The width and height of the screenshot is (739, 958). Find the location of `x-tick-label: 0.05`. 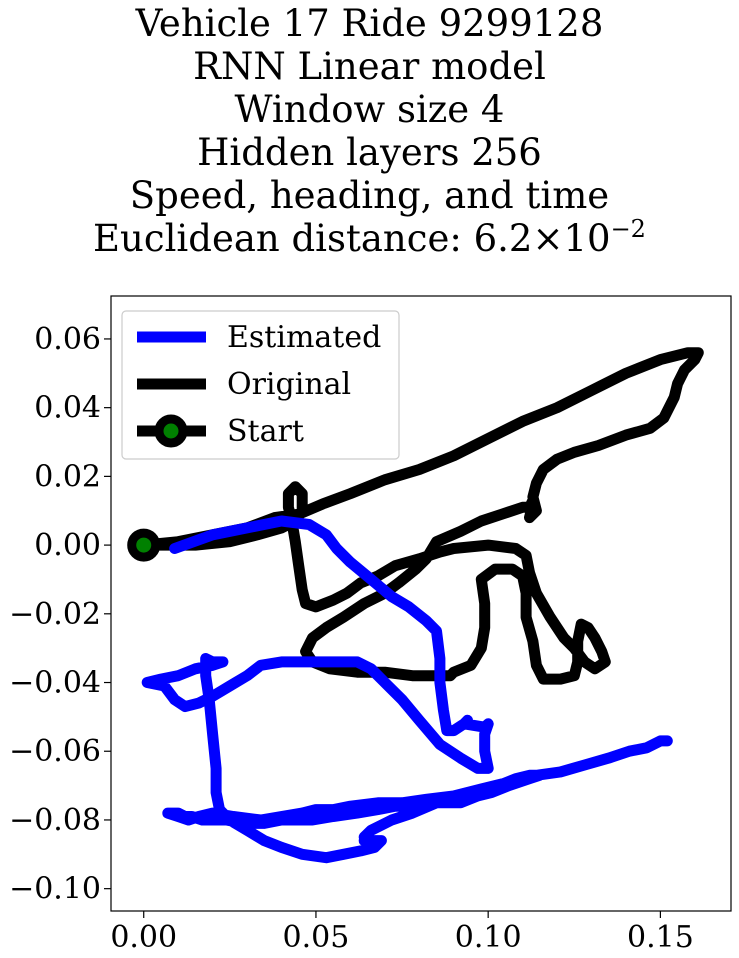

x-tick-label: 0.05 is located at coordinates (316, 937).